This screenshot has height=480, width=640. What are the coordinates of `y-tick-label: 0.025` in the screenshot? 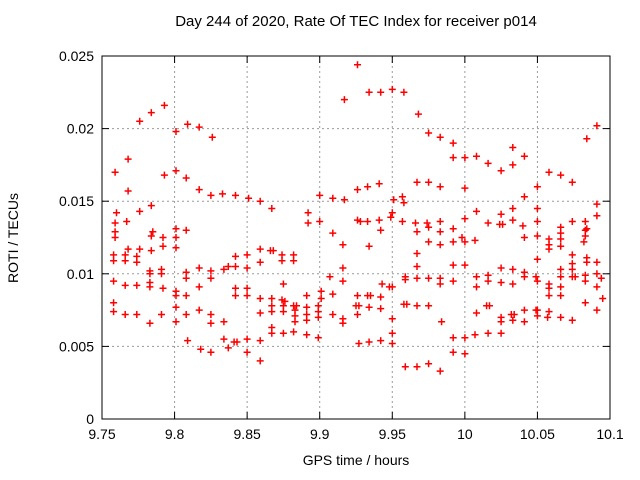 It's located at (76, 56).